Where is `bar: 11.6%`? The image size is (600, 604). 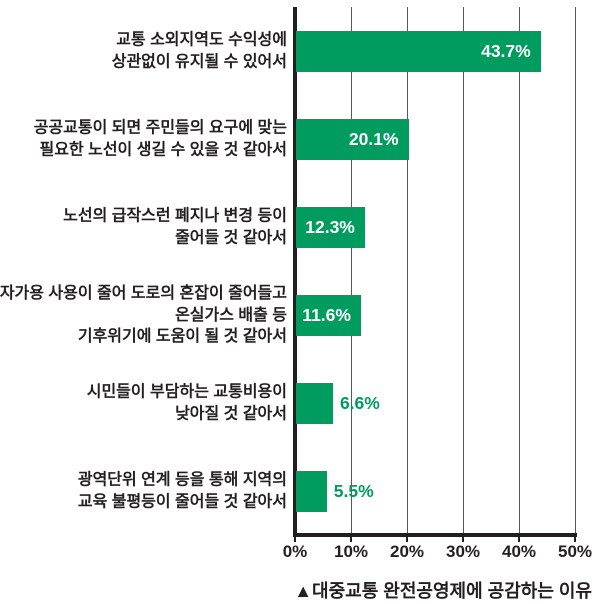 bar: 11.6% is located at coordinates (328, 315).